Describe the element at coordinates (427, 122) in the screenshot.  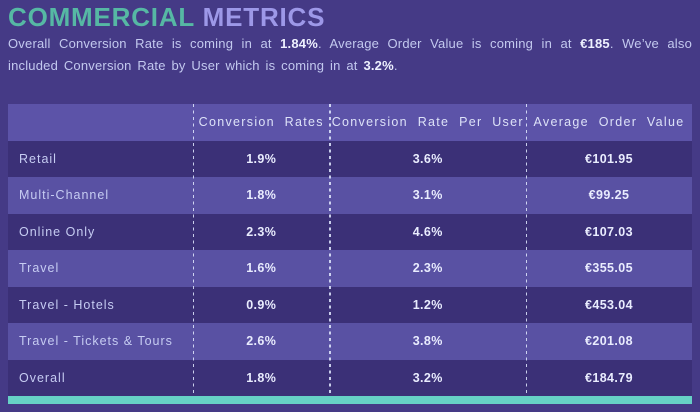
I see `header-cell-conversion-rate-per-user: Conversion Rate Per User` at that location.